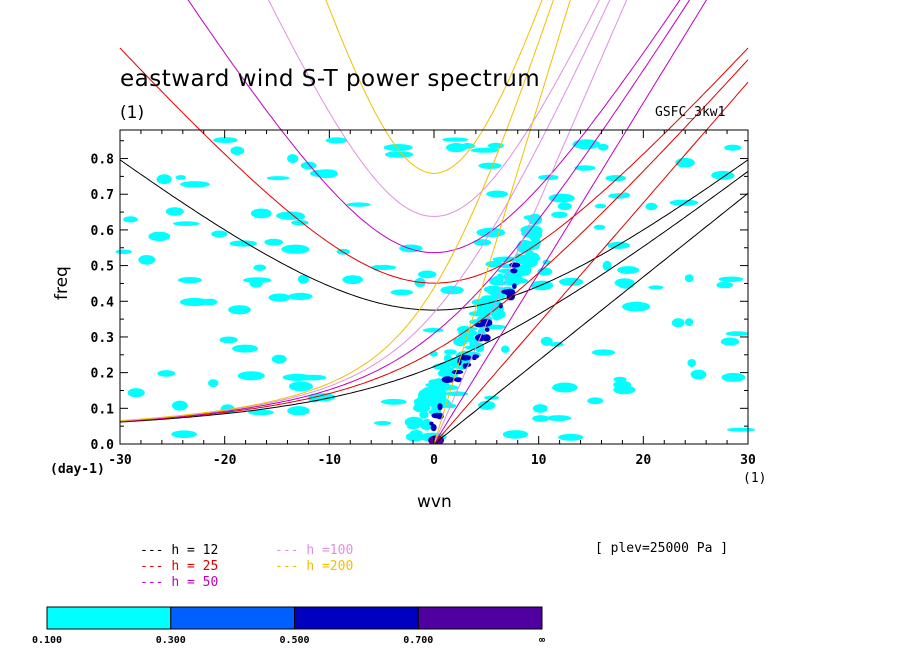 This screenshot has height=658, width=904. I want to click on legend-item: --- h =100, so click(314, 550).